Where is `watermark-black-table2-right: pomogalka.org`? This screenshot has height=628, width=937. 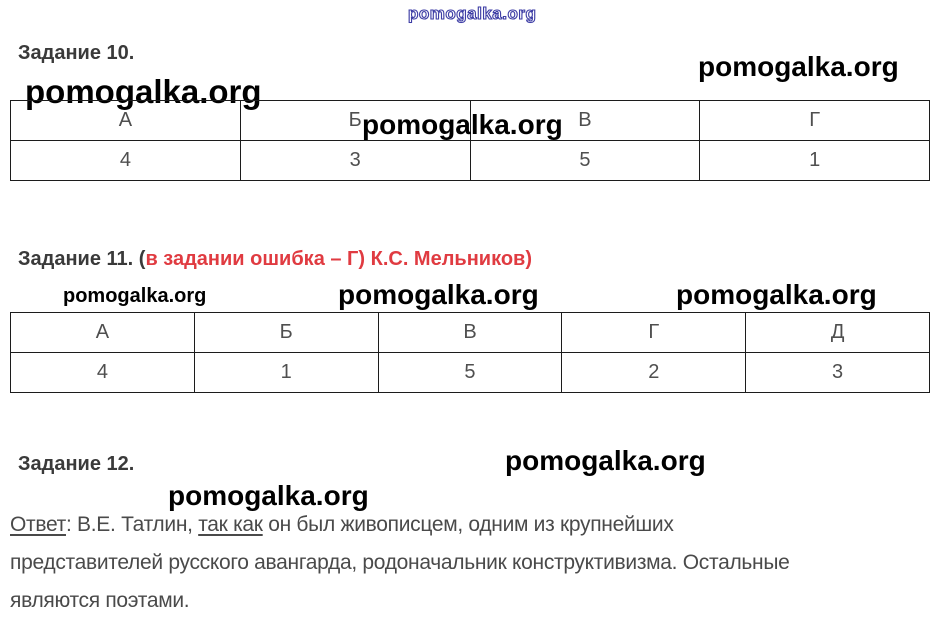 watermark-black-table2-right: pomogalka.org is located at coordinates (776, 294).